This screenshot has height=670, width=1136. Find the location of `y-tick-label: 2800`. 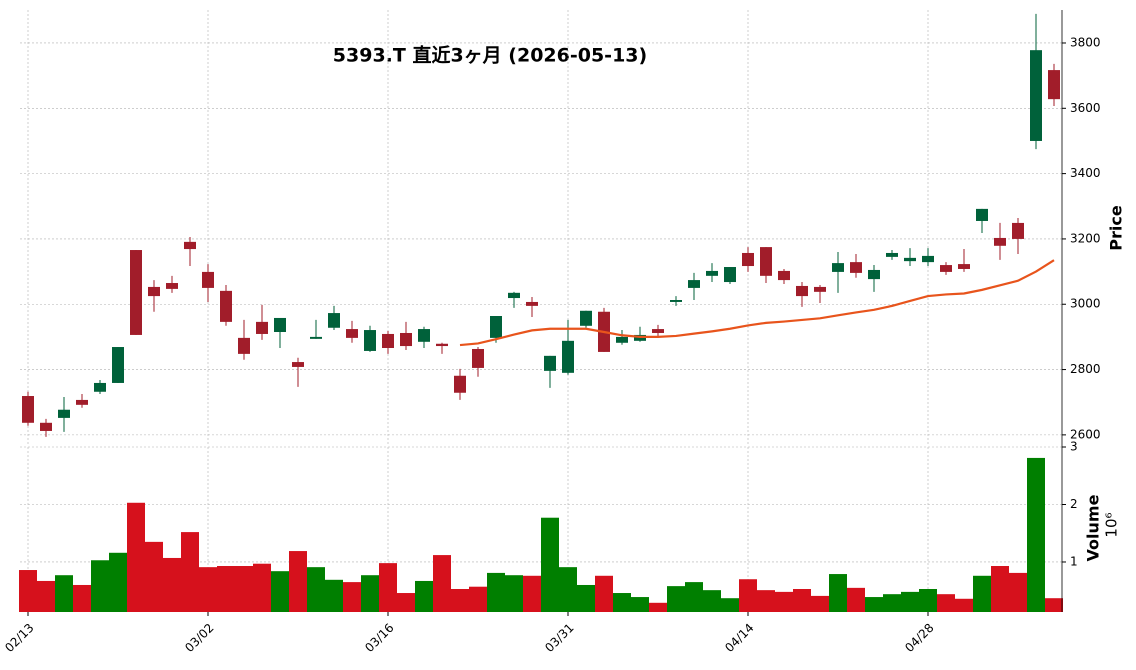

y-tick-label: 2800 is located at coordinates (1085, 369).